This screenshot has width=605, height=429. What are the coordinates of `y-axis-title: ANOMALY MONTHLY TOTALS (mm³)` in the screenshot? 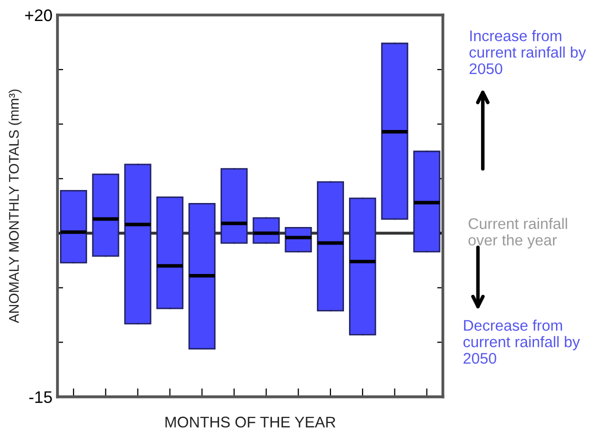 It's located at (15, 207).